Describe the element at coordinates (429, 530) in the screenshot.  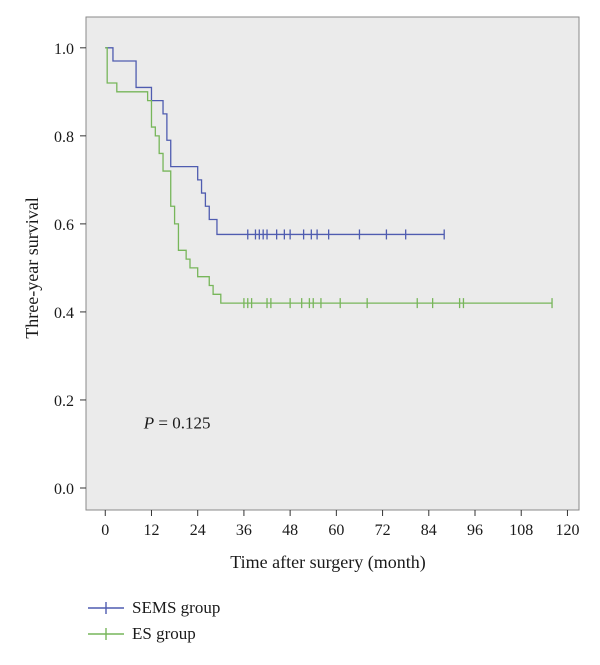
I see `x-tick-label: 84` at that location.